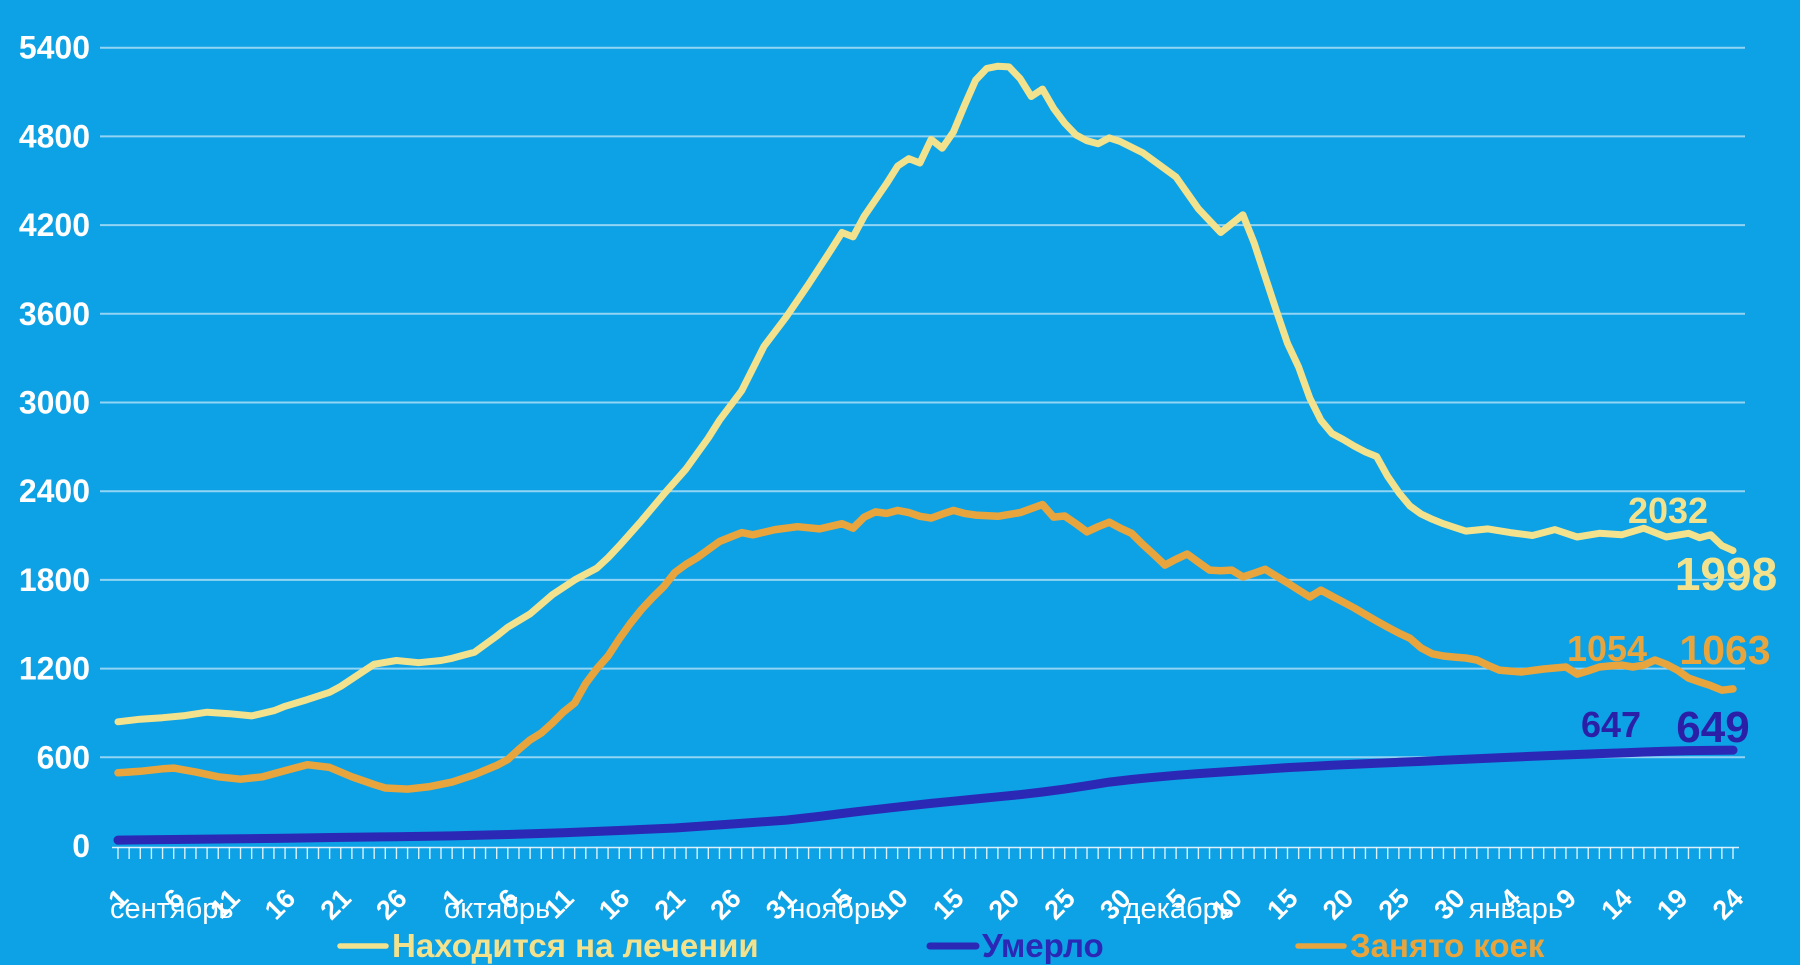  Describe the element at coordinates (54, 580) in the screenshot. I see `y-tick-label: 1800` at that location.